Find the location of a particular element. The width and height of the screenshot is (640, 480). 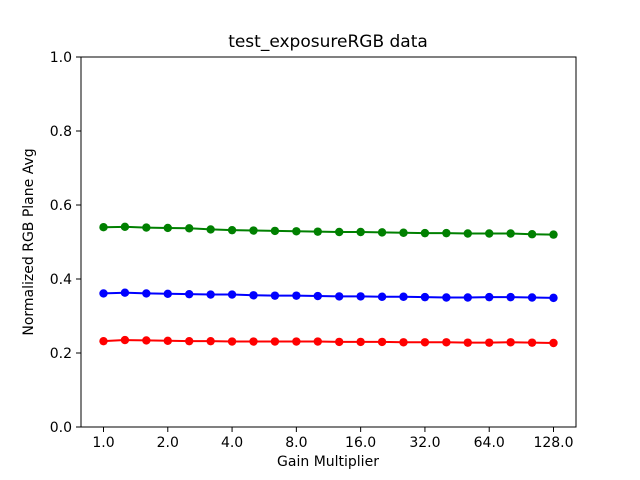

x-axis-tick-label: 32.0 is located at coordinates (424, 443).